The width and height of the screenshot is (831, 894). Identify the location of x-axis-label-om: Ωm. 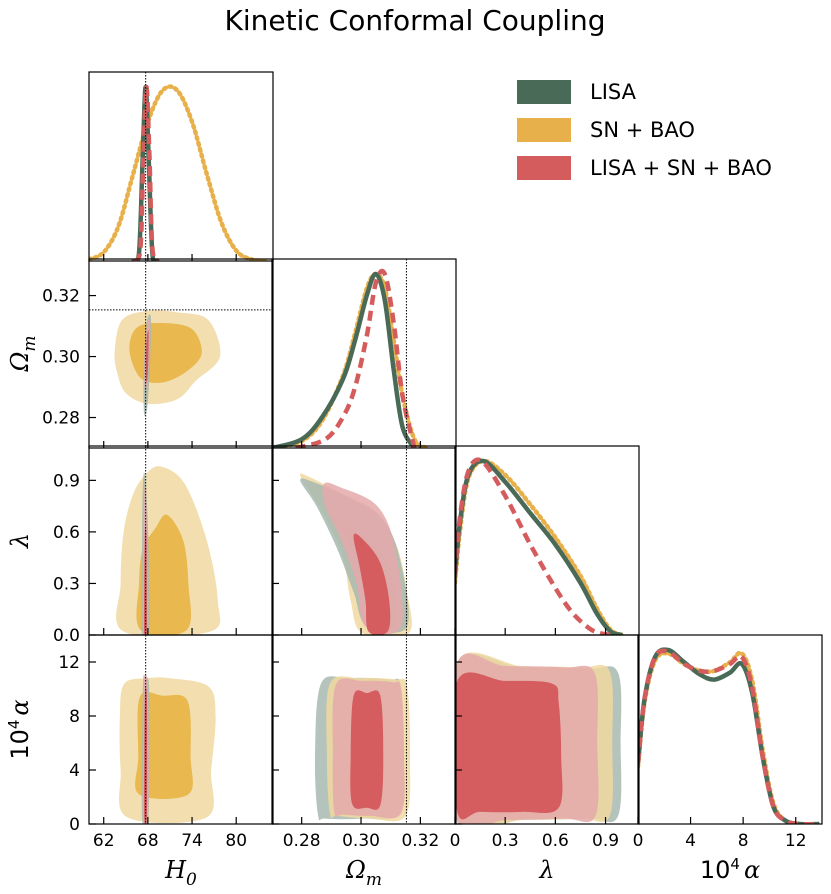
(363, 873).